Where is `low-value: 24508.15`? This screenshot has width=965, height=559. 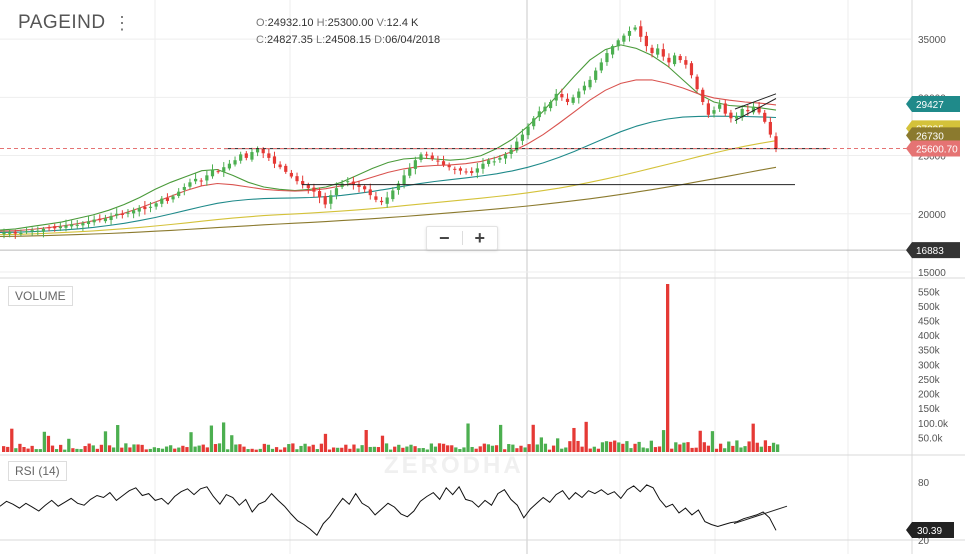
low-value: 24508.15 is located at coordinates (348, 40).